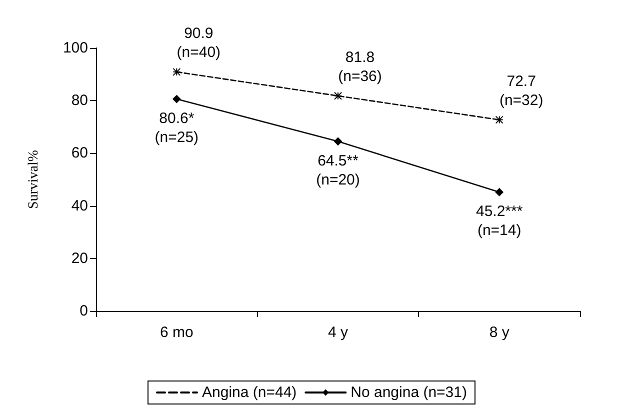 The width and height of the screenshot is (623, 414). What do you see at coordinates (176, 128) in the screenshot?
I see `data-label: 80.6* (n=25)` at bounding box center [176, 128].